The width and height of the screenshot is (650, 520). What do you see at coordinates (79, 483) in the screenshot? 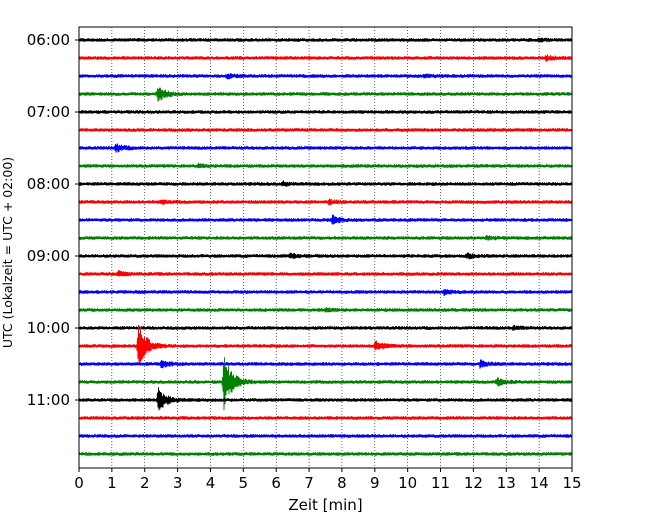
I see `x-tick-label: 0` at bounding box center [79, 483].